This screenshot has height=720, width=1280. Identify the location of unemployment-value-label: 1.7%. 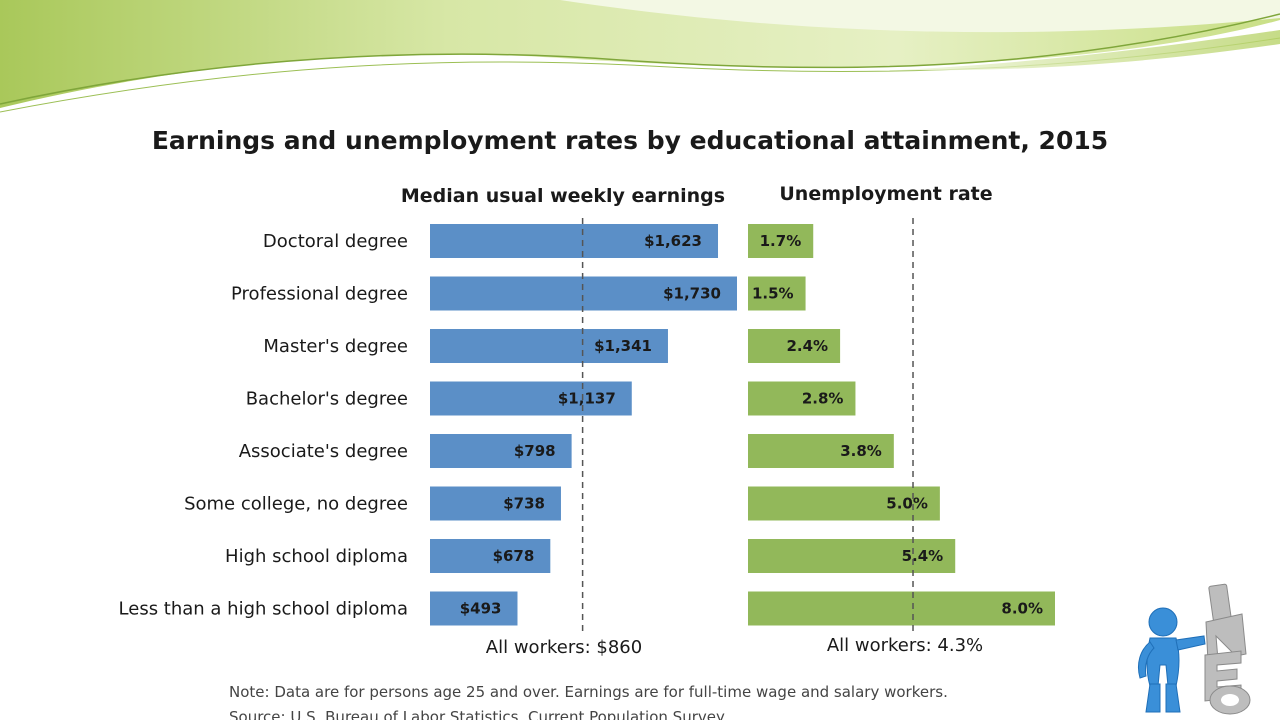
(781, 241).